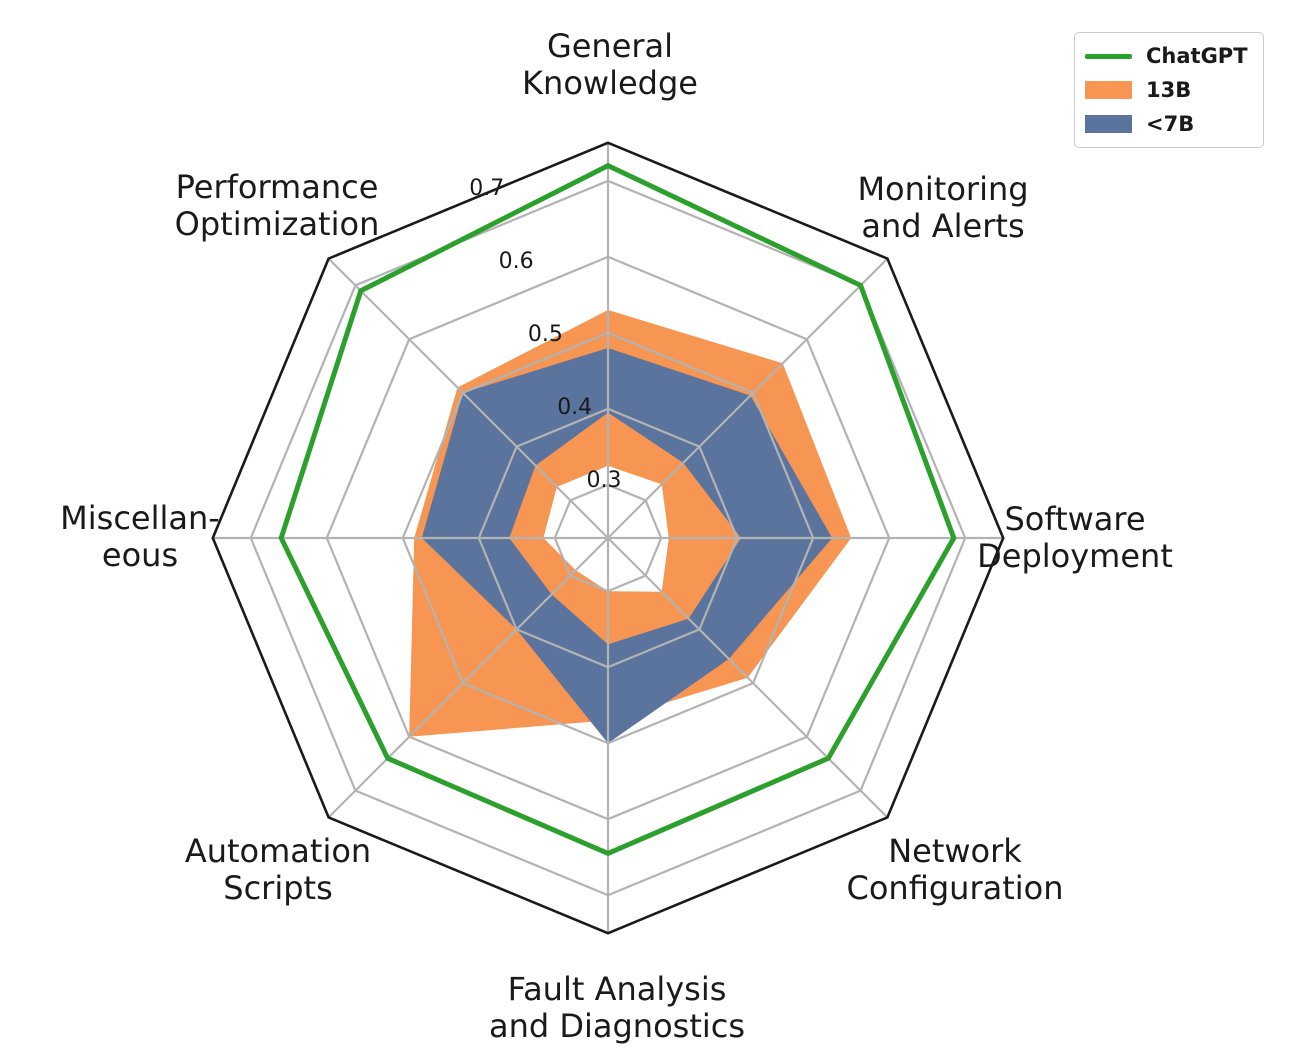 This screenshot has height=1062, width=1308. Describe the element at coordinates (516, 261) in the screenshot. I see `radial-tick-label-0.6: 0.6` at that location.